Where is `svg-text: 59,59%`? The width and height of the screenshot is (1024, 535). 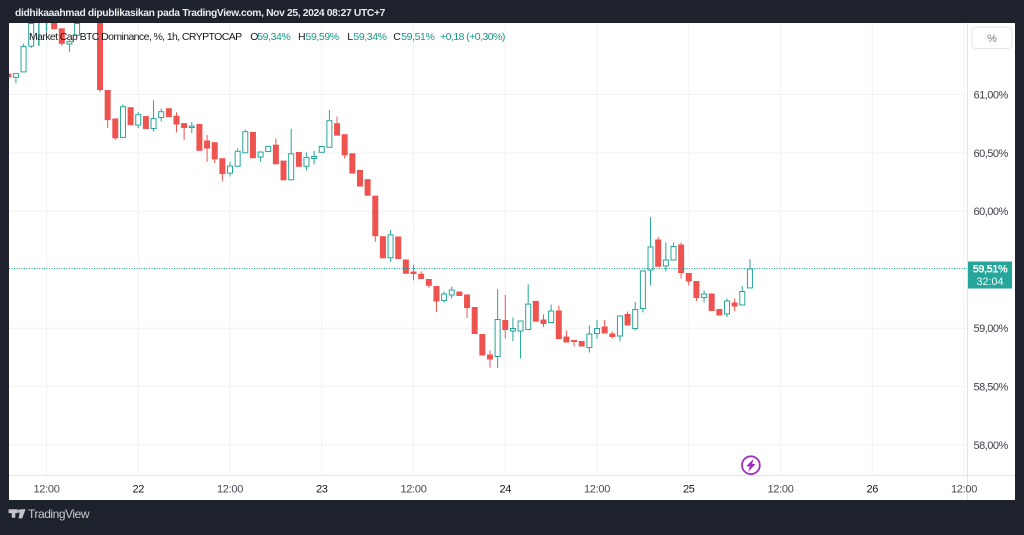
svg-text: 59,59% is located at coordinates (321, 36).